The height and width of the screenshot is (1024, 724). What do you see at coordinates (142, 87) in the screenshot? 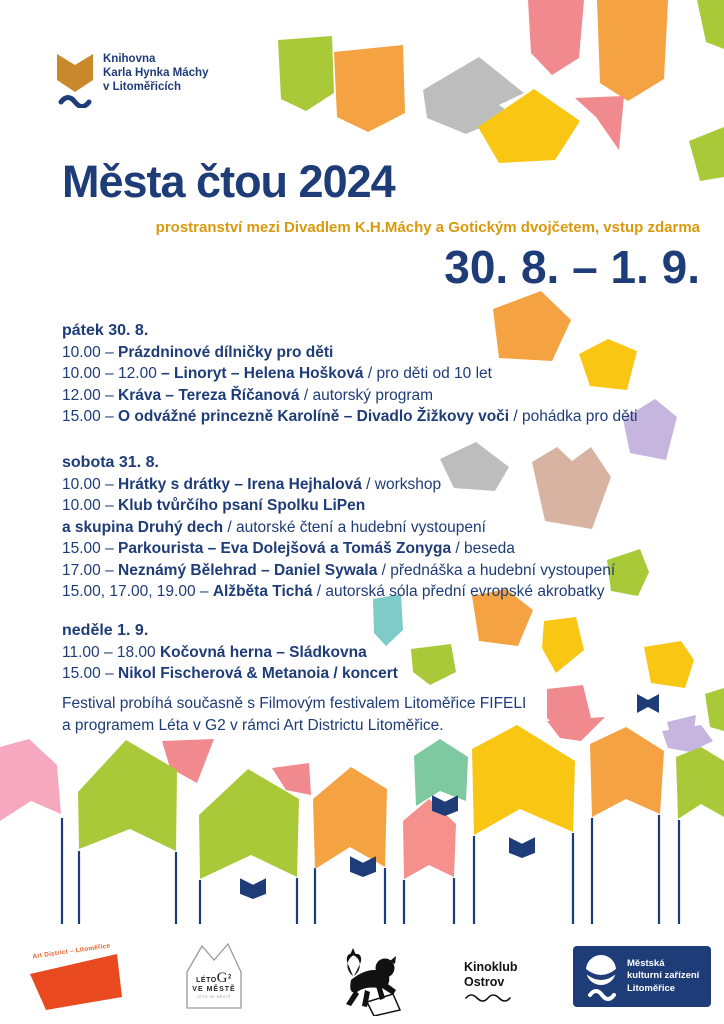
I see `library-name-line3: v Litoměřicích` at bounding box center [142, 87].